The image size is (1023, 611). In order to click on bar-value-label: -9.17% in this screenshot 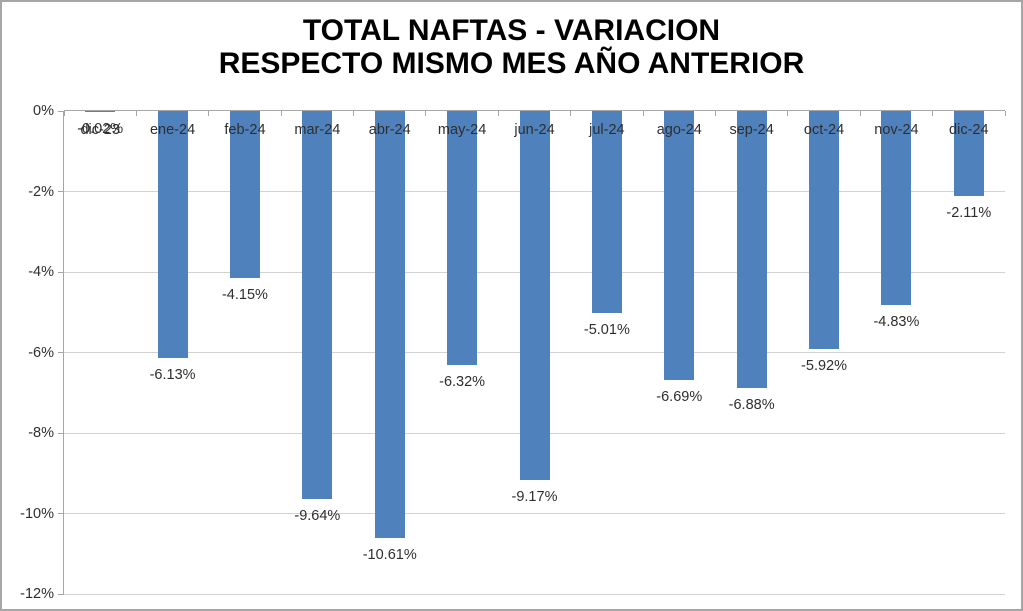, I will do `click(534, 497)`.